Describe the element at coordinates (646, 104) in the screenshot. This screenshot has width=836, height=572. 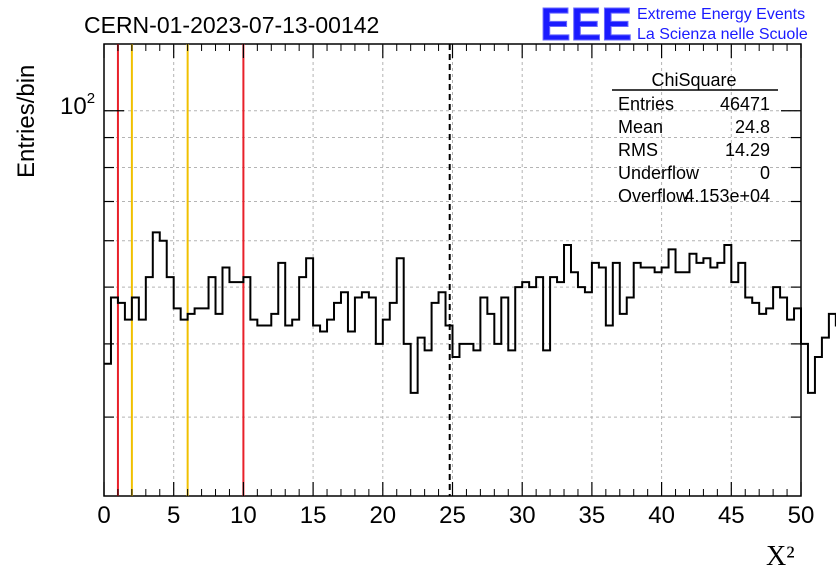
I see `stats-label-entries: Entries` at that location.